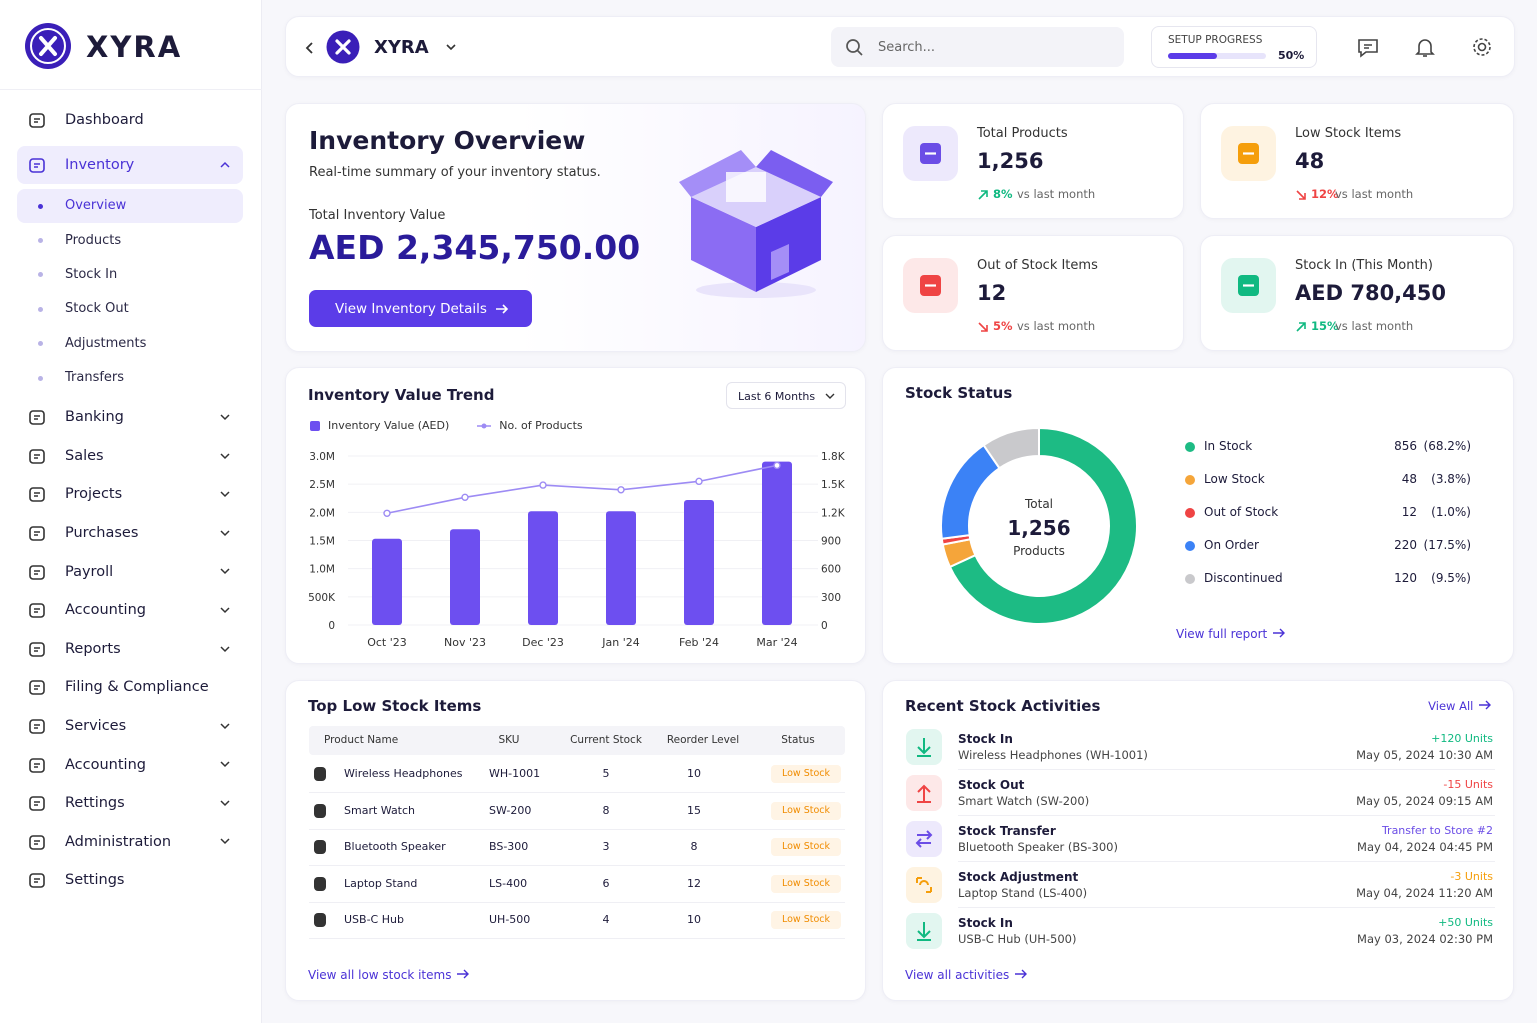 This screenshot has height=1023, width=1537. Describe the element at coordinates (1468, 784) in the screenshot. I see `activity-qty: -15 Units` at that location.